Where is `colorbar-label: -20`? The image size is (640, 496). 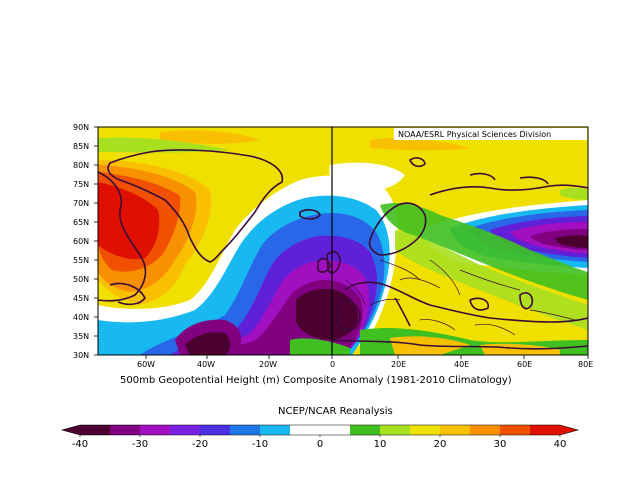 colorbar-label: -20 is located at coordinates (200, 444).